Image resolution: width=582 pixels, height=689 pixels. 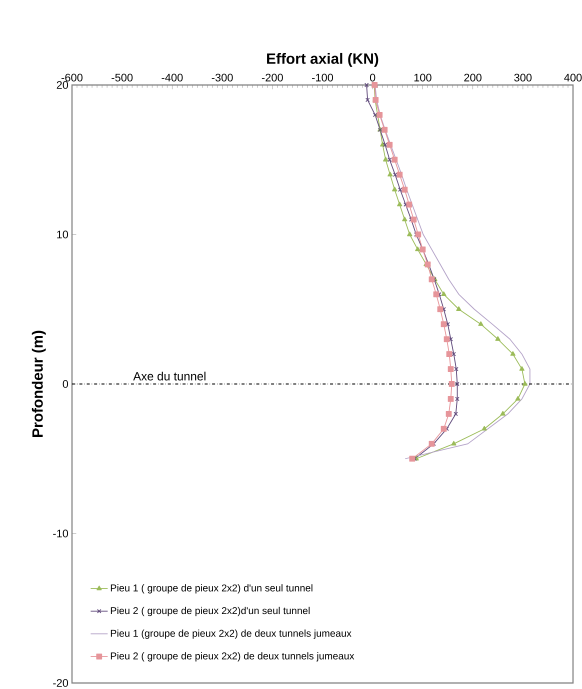 What do you see at coordinates (72, 78) in the screenshot?
I see `x-tick-label: -600` at bounding box center [72, 78].